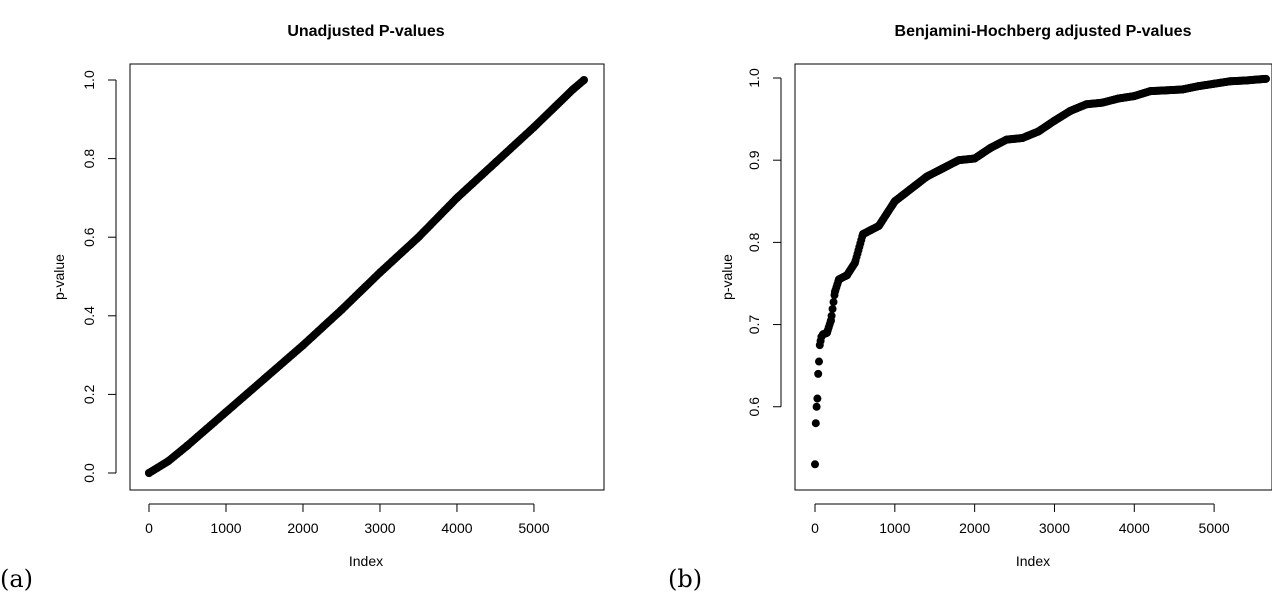 The width and height of the screenshot is (1272, 601). What do you see at coordinates (754, 160) in the screenshot?
I see `y-tick-label: 0.9` at bounding box center [754, 160].